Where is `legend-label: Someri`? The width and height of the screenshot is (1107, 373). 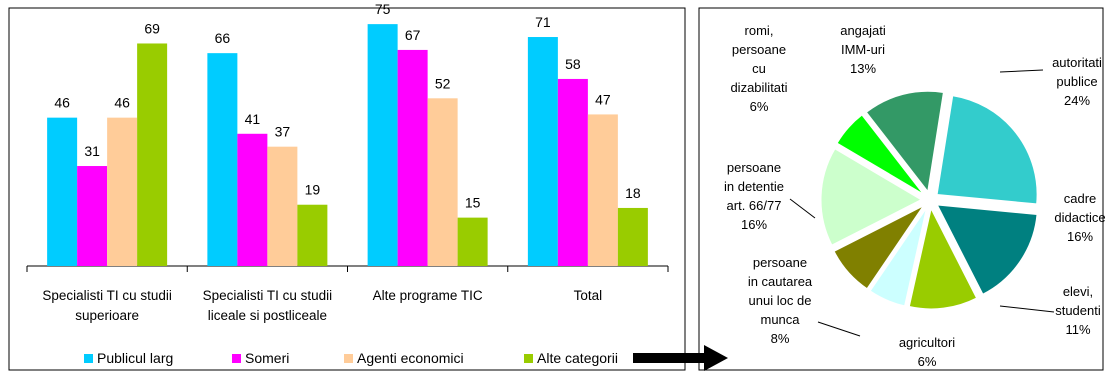 legend-label: Someri is located at coordinates (267, 358).